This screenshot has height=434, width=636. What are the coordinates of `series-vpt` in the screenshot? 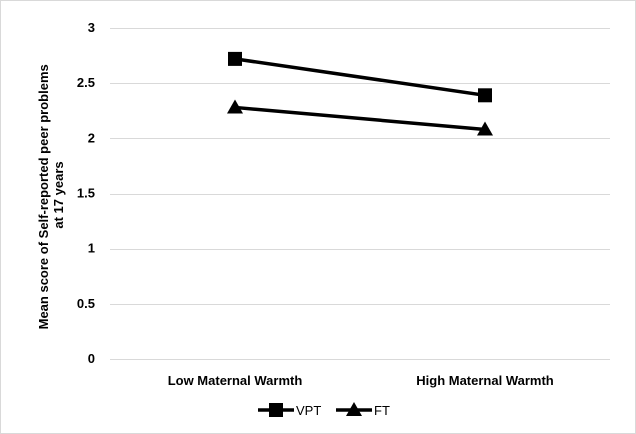 It's located at (360, 77).